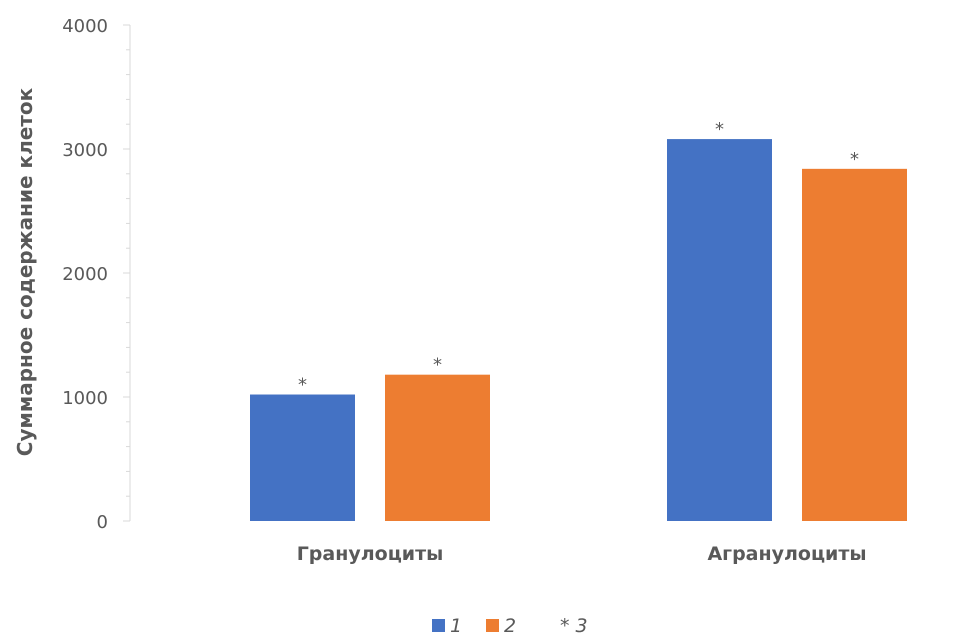  What do you see at coordinates (85, 150) in the screenshot?
I see `y-tick-label: 3000` at bounding box center [85, 150].